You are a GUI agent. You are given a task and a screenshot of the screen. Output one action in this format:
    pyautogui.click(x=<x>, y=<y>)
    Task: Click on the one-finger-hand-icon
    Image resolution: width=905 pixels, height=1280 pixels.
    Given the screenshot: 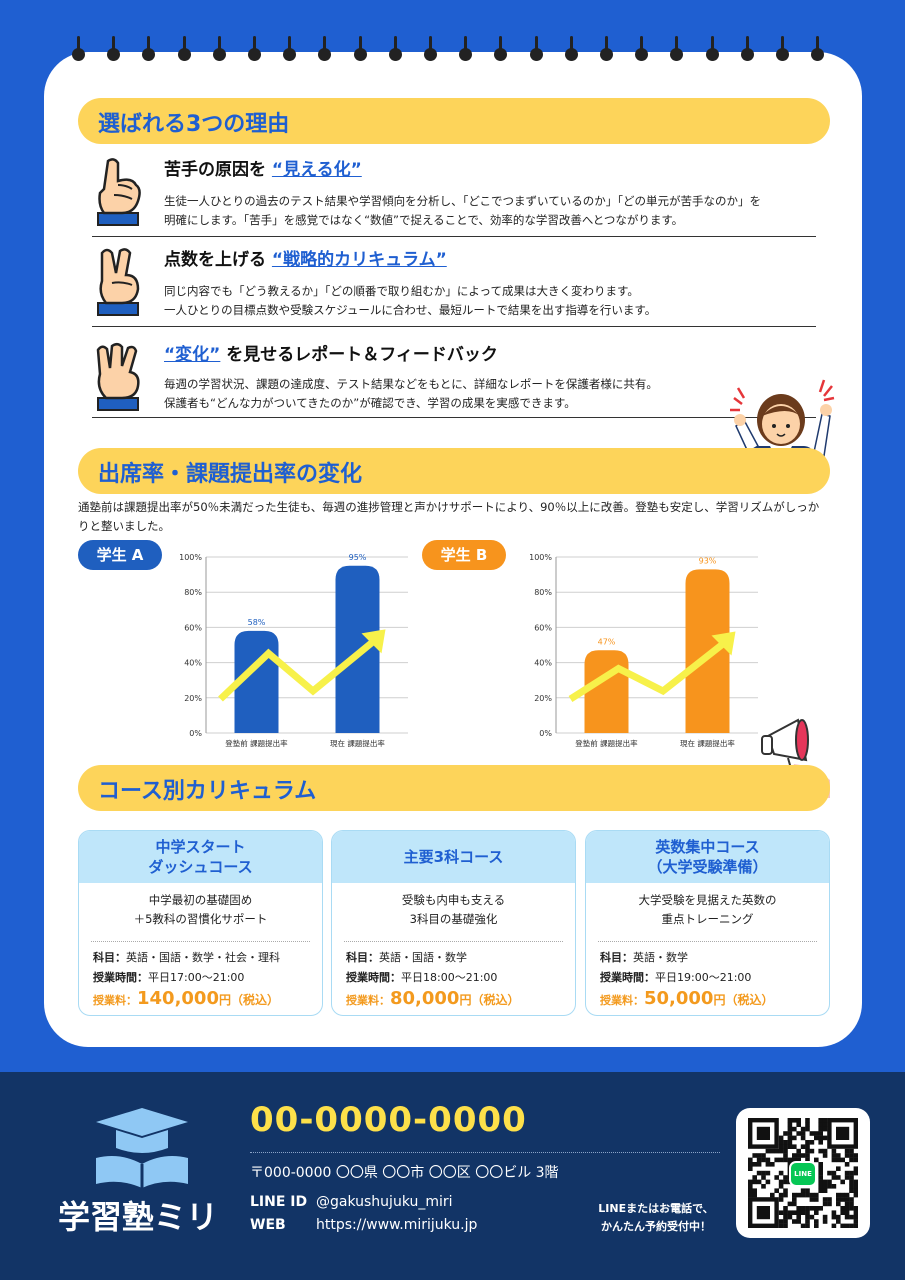 What is the action you would take?
    pyautogui.click(x=119, y=192)
    